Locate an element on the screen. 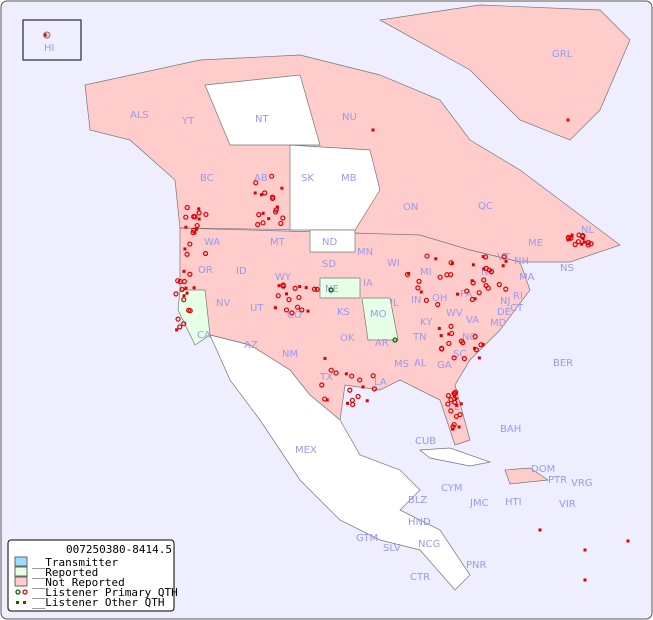  region-label-ok: OK is located at coordinates (347, 338).